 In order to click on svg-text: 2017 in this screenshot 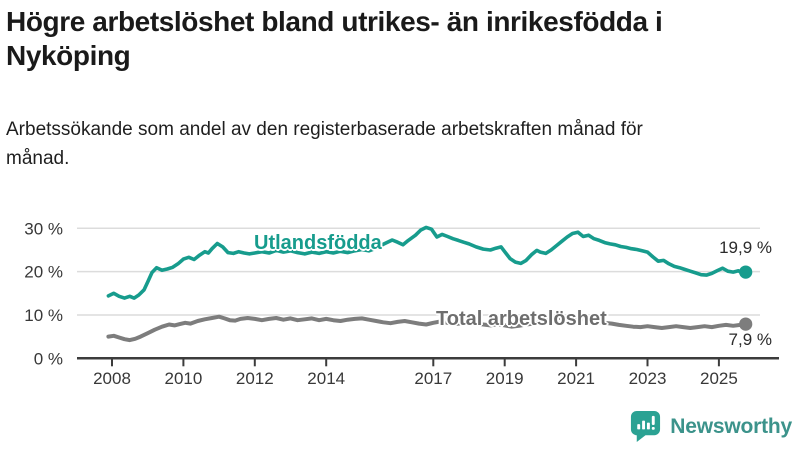, I will do `click(433, 378)`.